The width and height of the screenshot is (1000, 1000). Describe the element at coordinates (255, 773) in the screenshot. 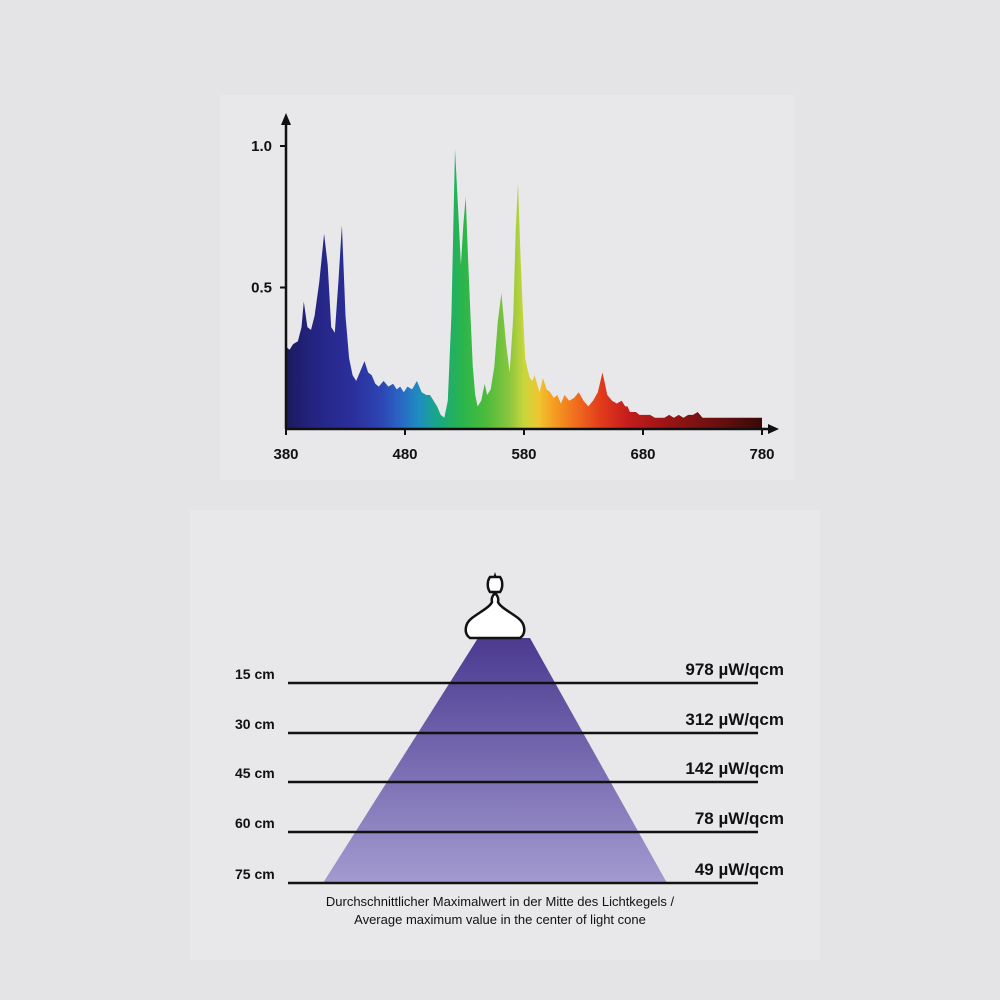

I see `distance-label: 45 cm` at that location.